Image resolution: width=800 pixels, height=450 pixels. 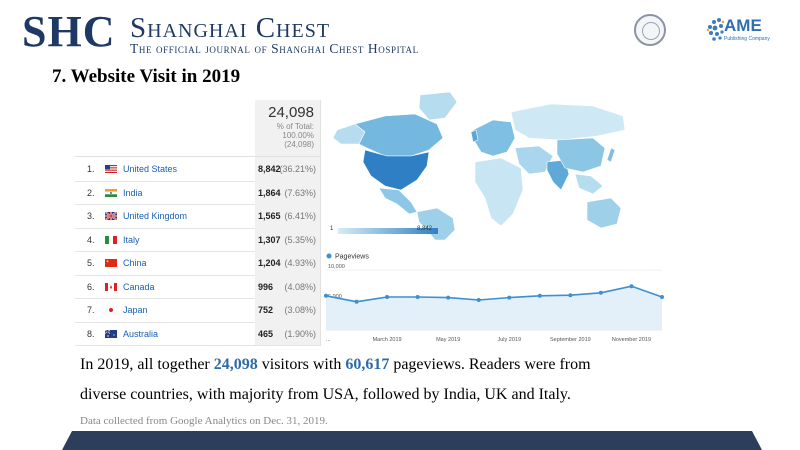 I want to click on pageviews-area, so click(x=494, y=308).